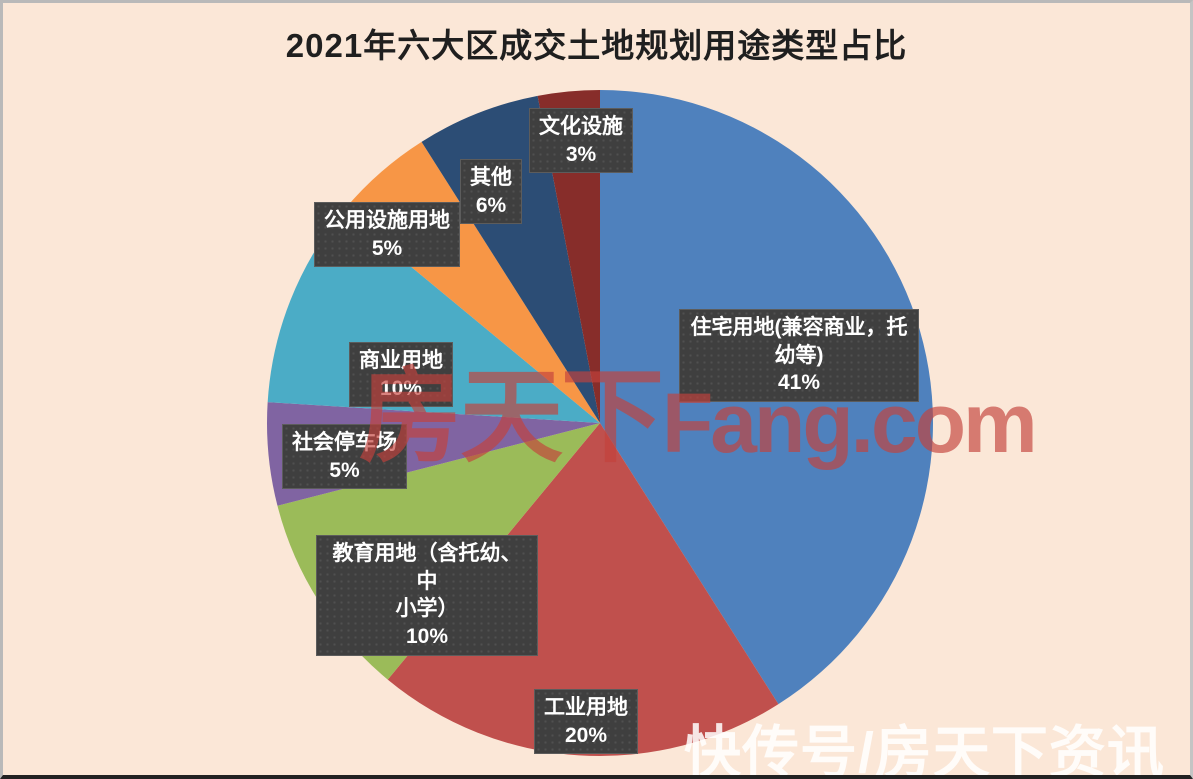 The height and width of the screenshot is (779, 1193). What do you see at coordinates (427, 609) in the screenshot?
I see `pie-label-text: 小学）` at bounding box center [427, 609].